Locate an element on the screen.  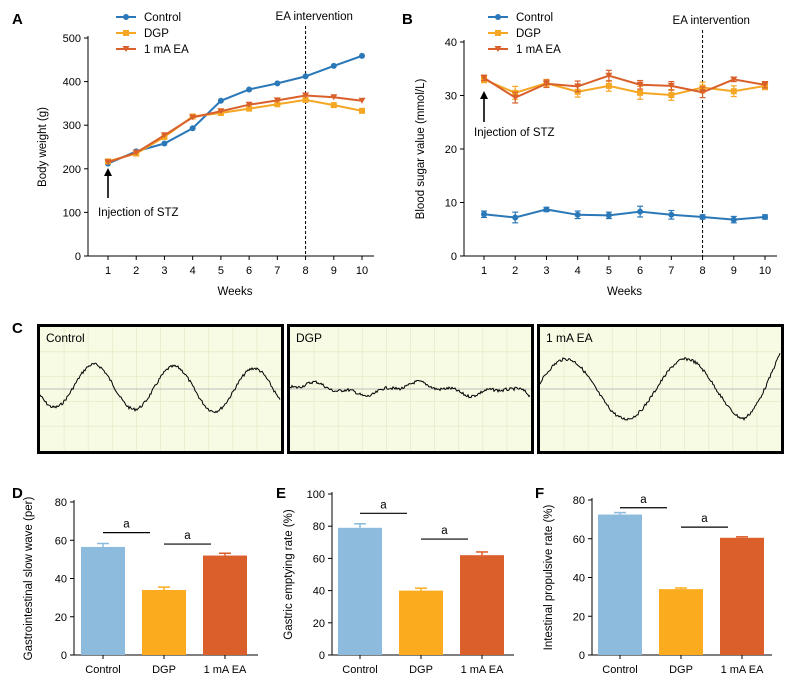
trace-label-control: Control is located at coordinates (65, 338).